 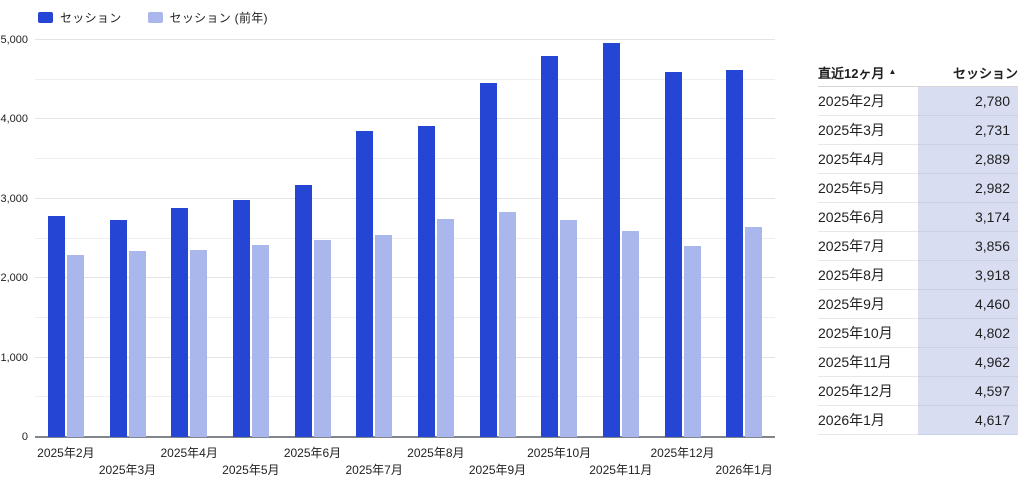 I want to click on table-cell-month: 2025年12月, so click(x=868, y=391).